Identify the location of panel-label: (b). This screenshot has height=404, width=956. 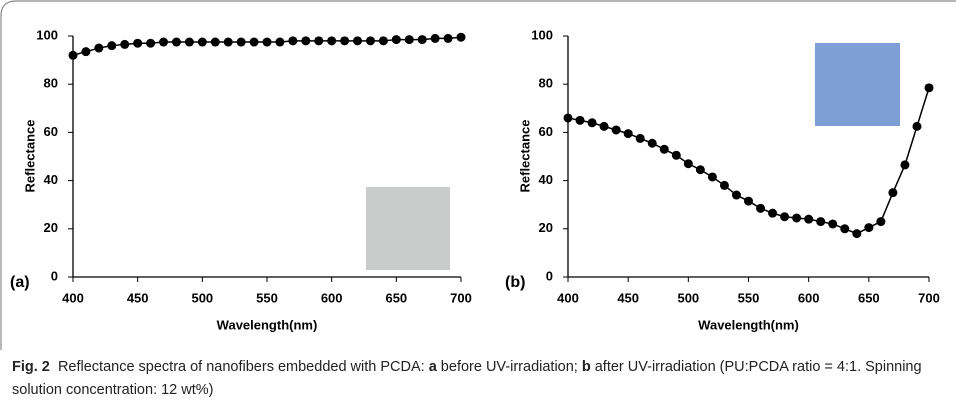
(515, 282).